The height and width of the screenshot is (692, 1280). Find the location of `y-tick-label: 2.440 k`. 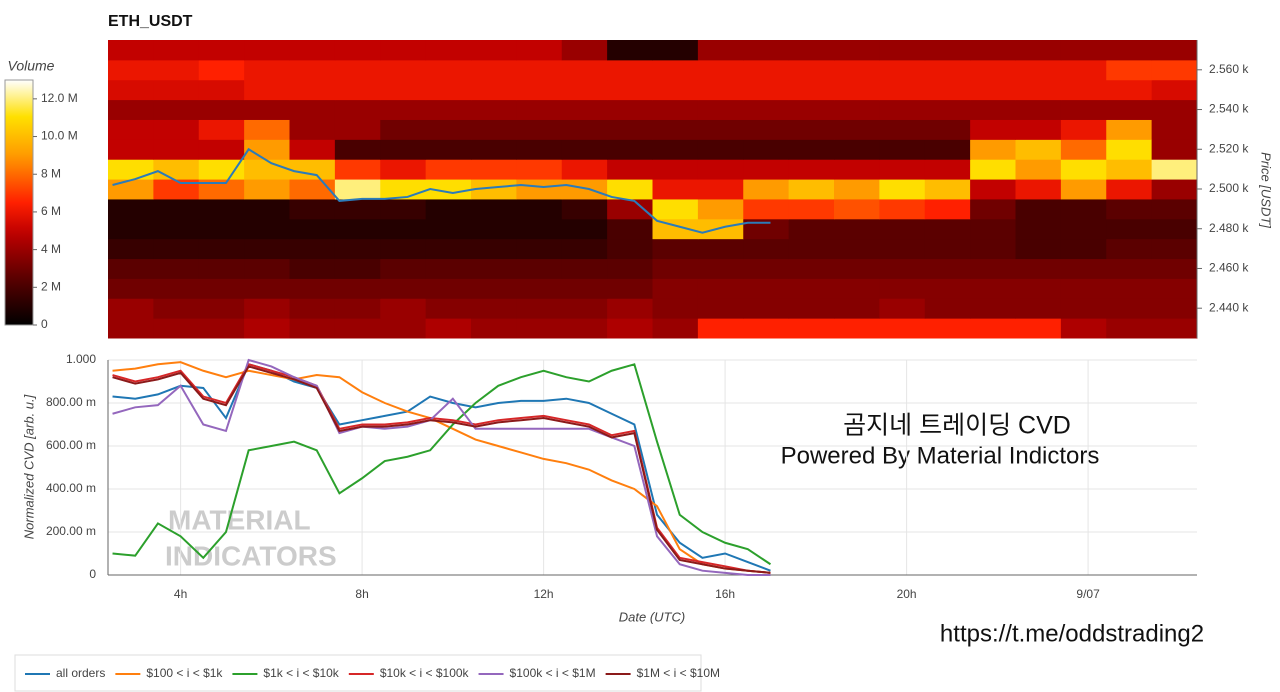

y-tick-label: 2.440 k is located at coordinates (1229, 307).